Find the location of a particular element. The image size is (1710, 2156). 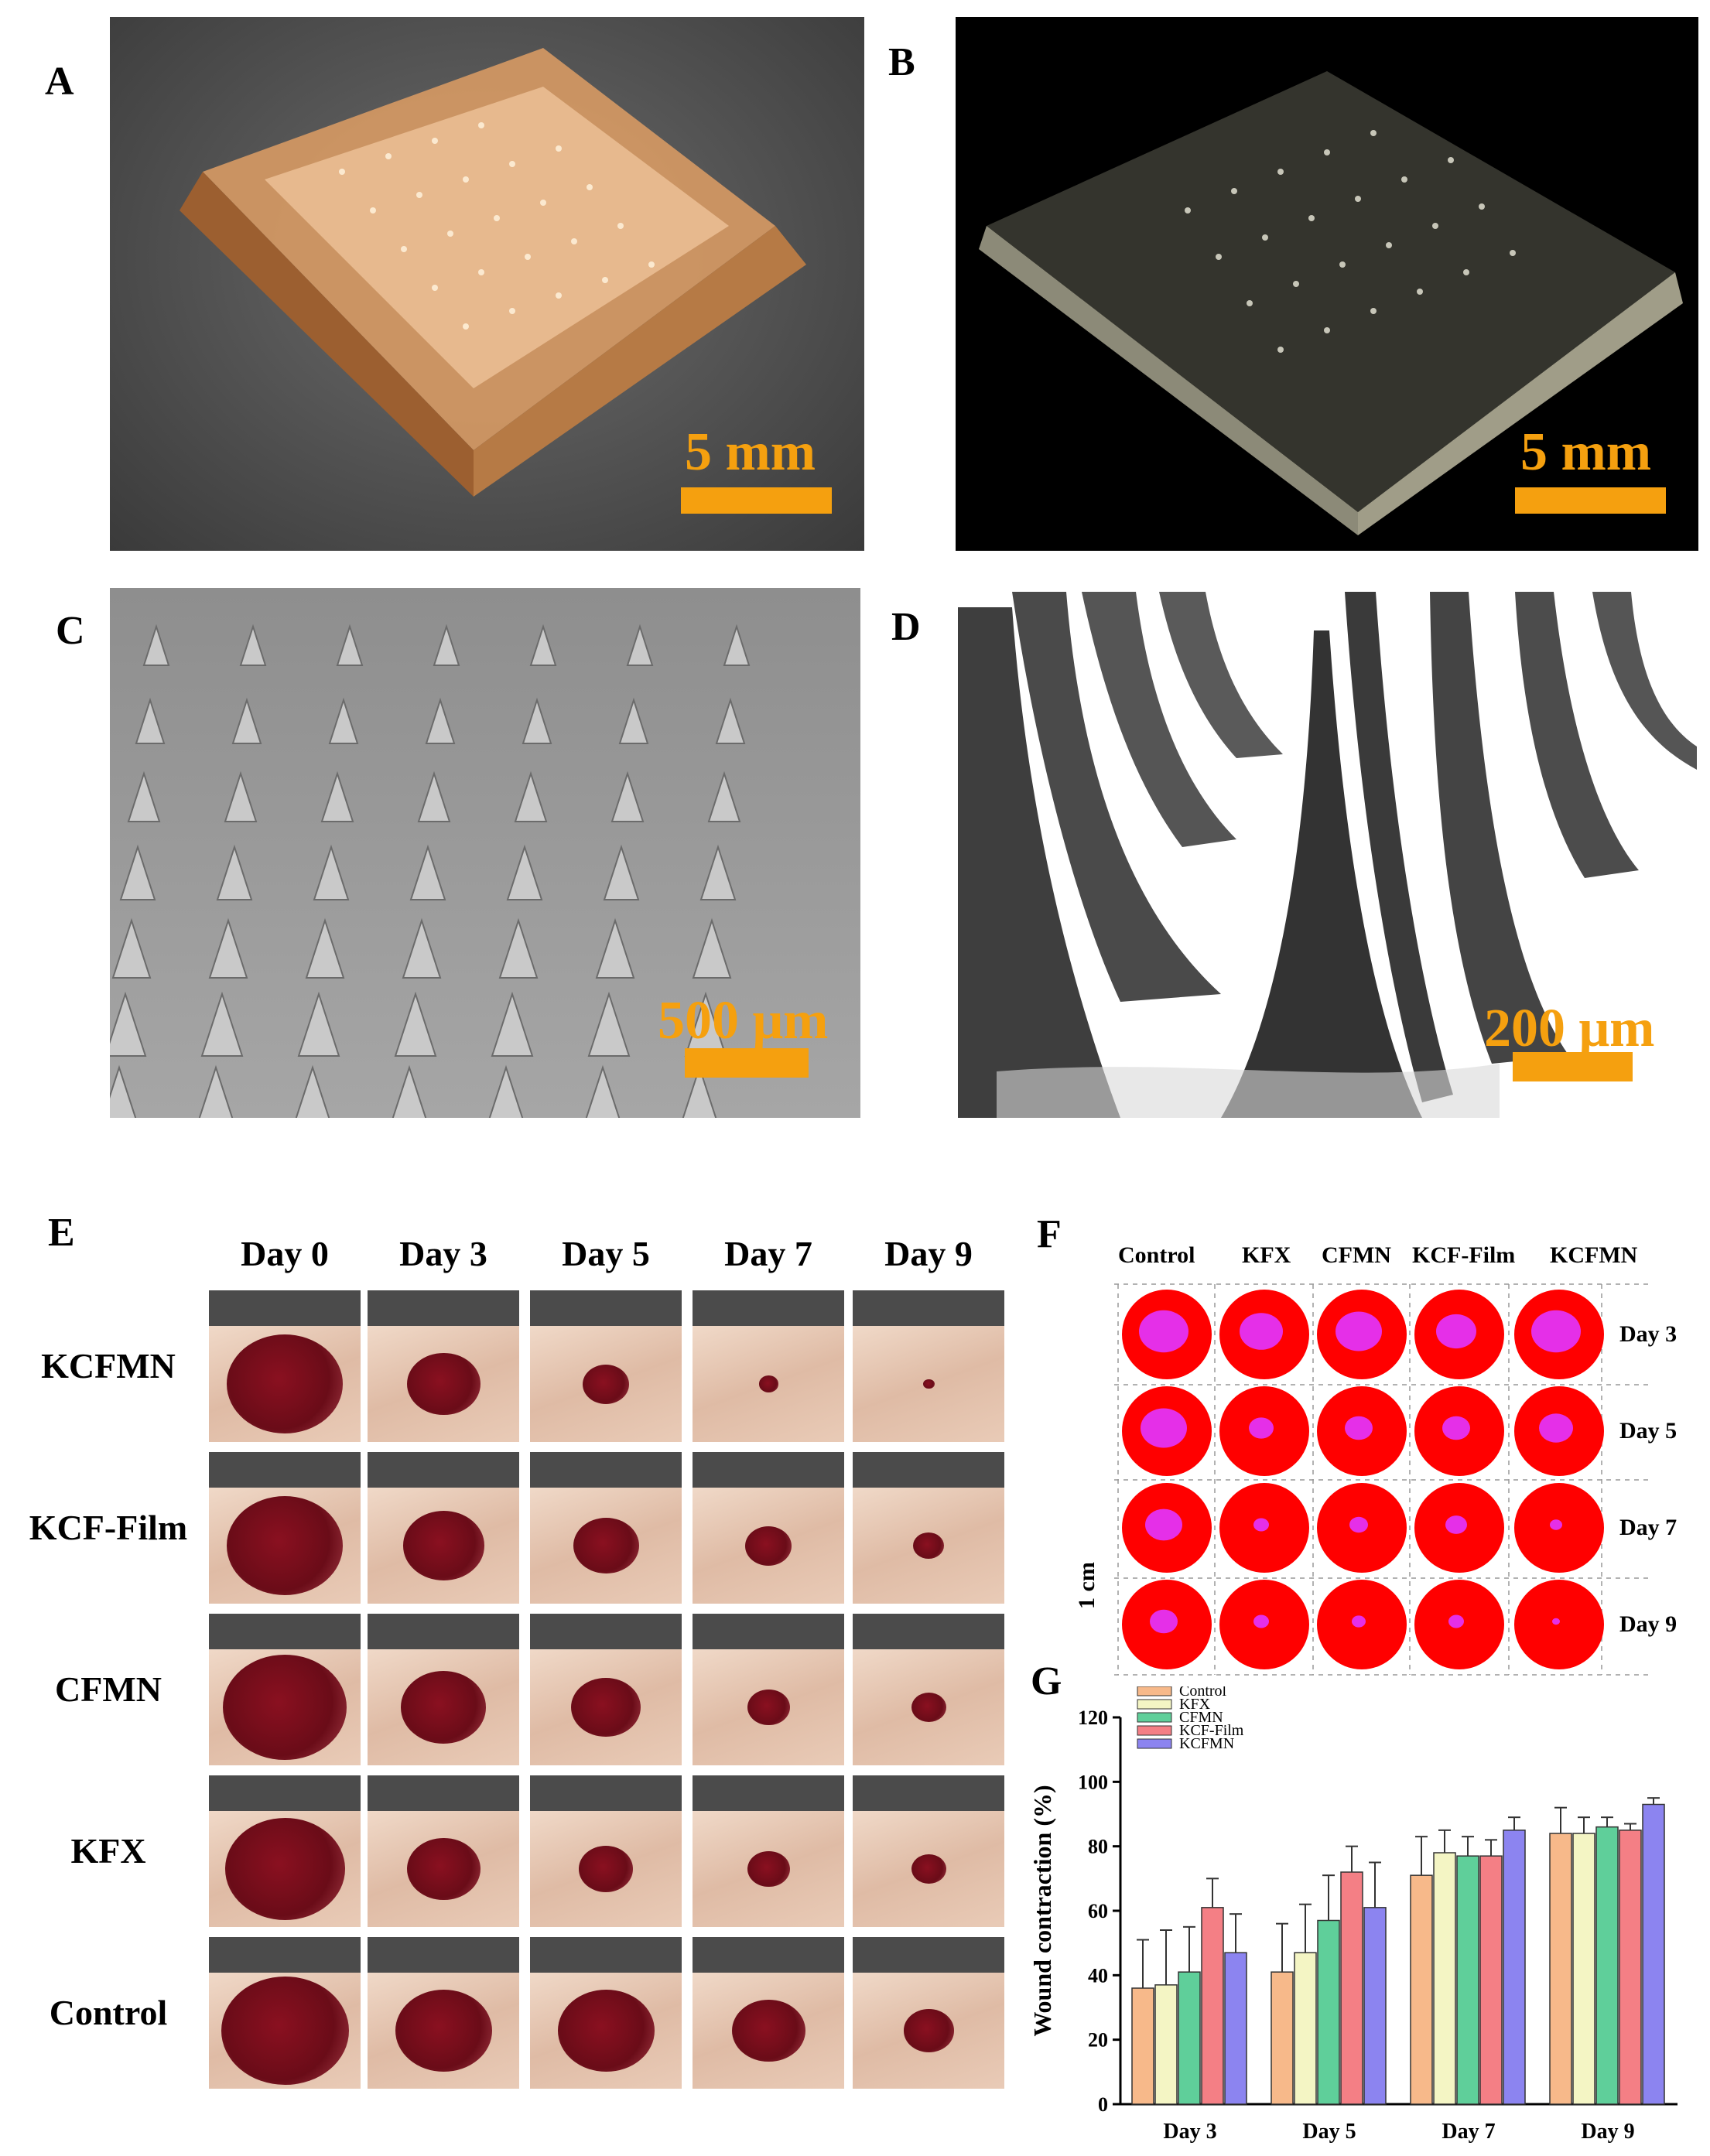

scale-label-b: 5 mm is located at coordinates (1586, 452).